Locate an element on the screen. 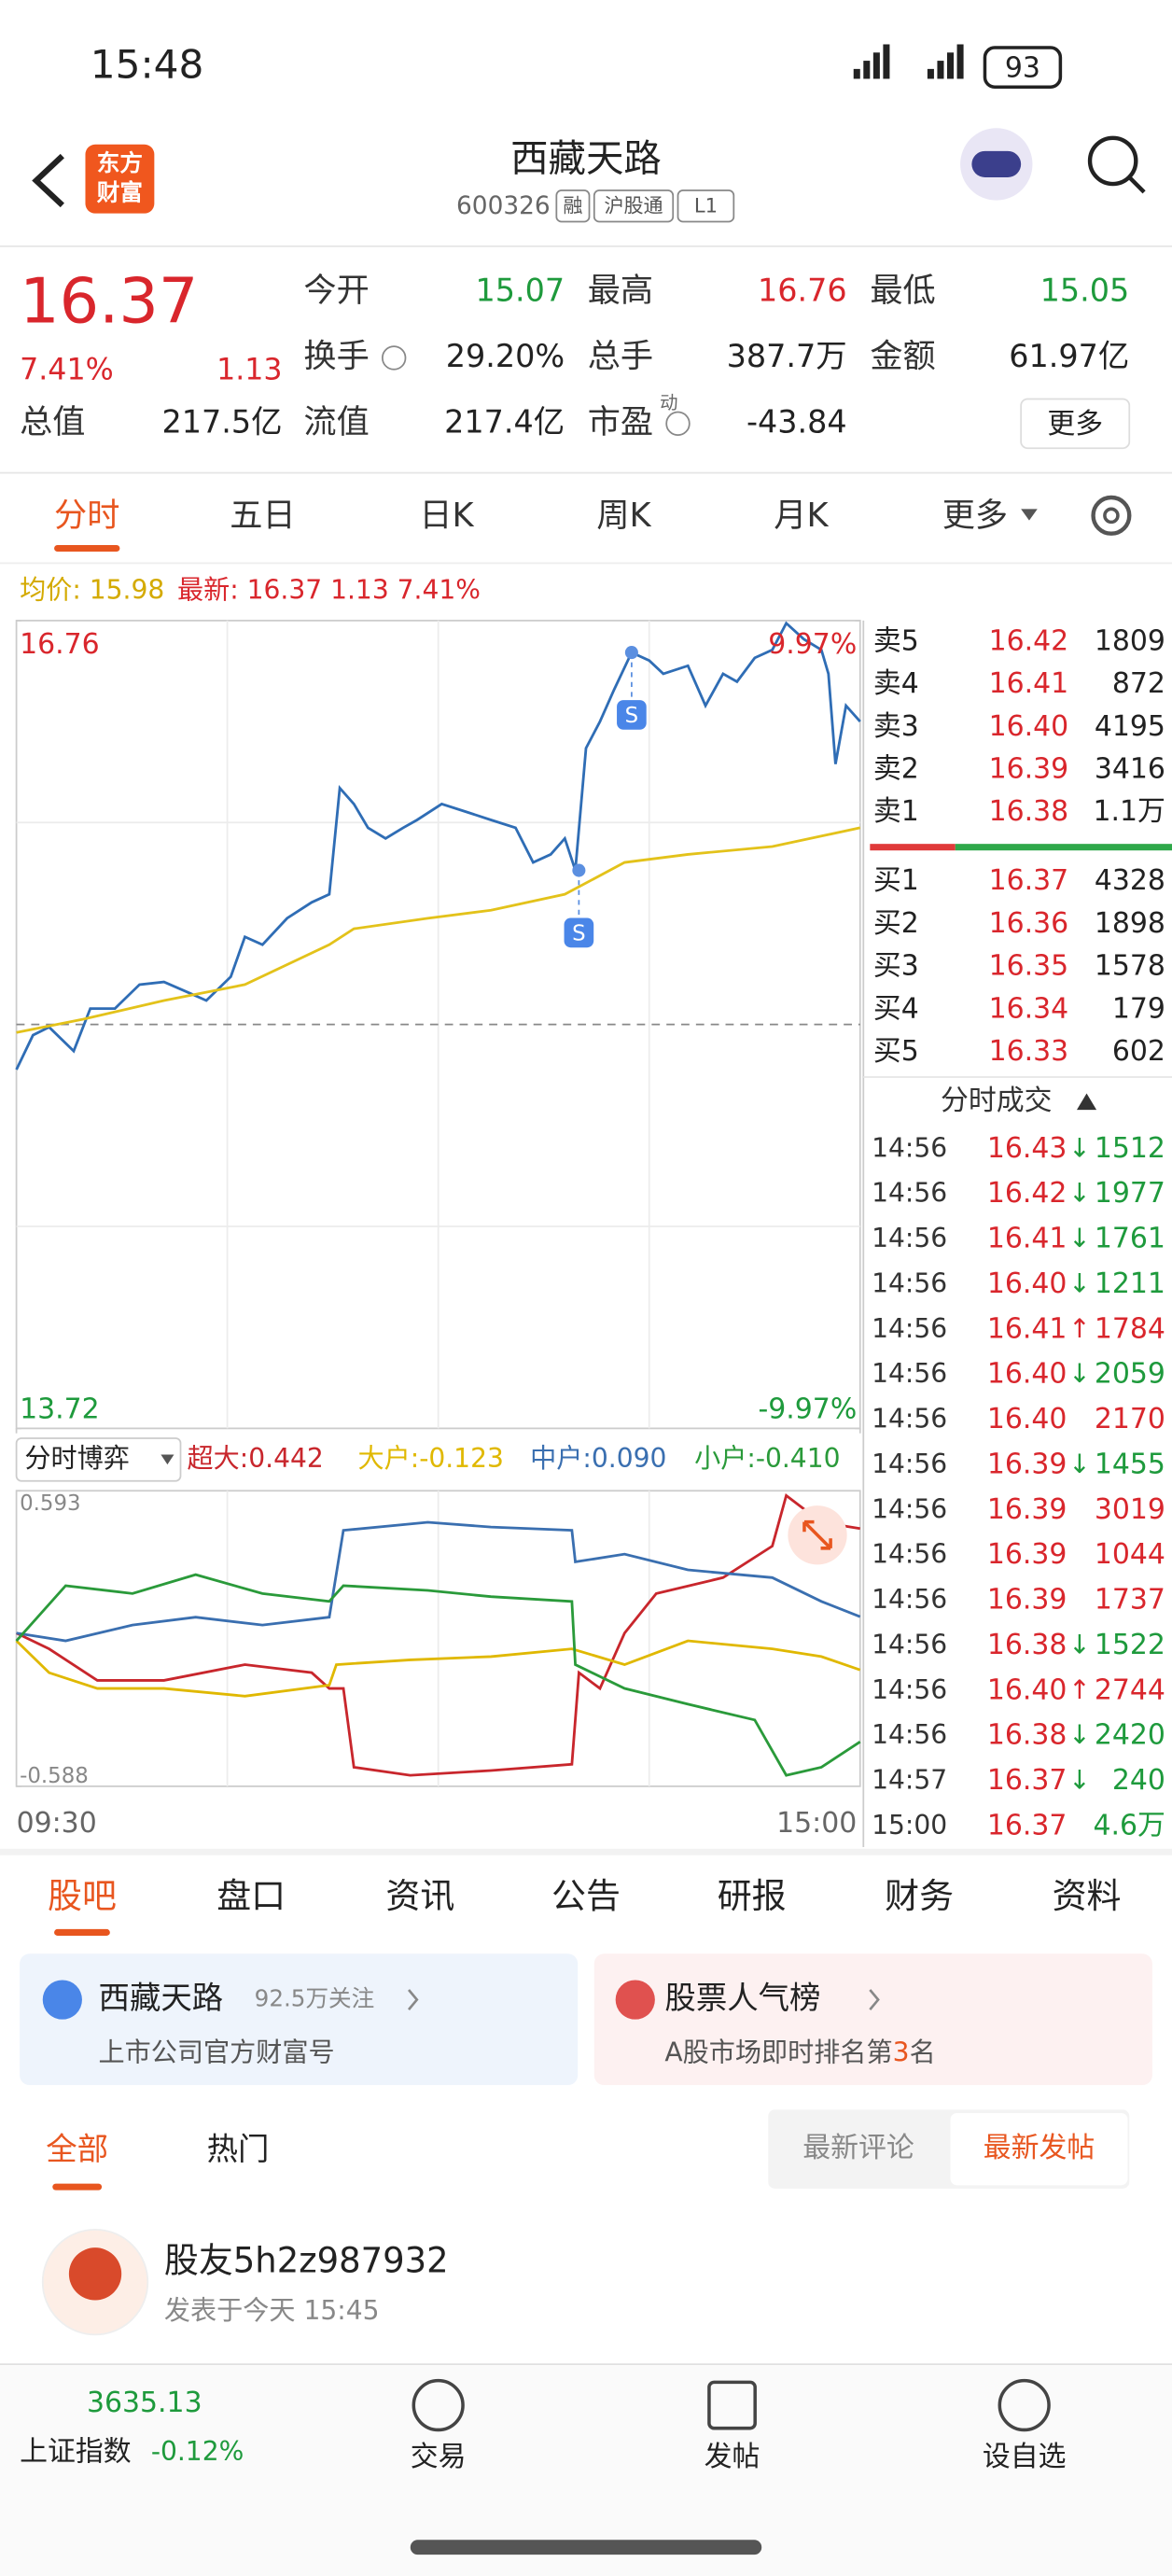 The image size is (1172, 2576). info-icon is located at coordinates (394, 358).